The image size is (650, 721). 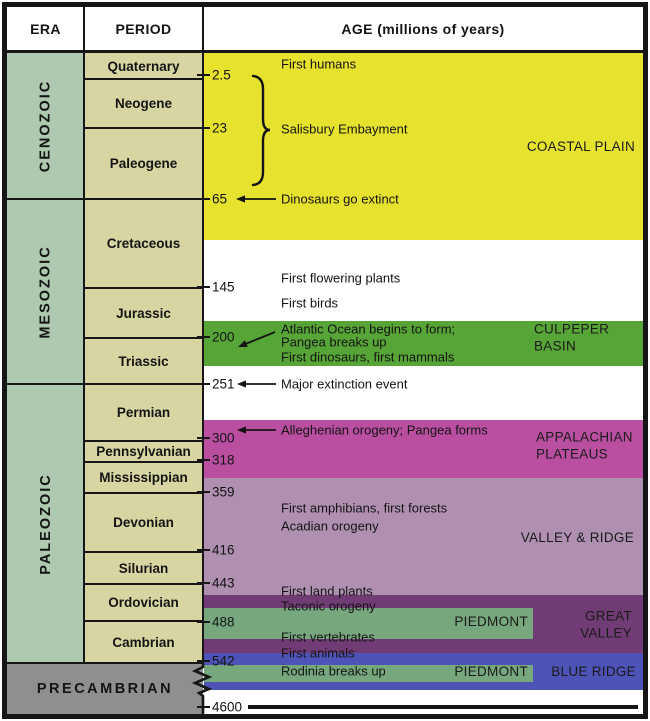 I want to click on province-label-line: VALLEY & RIDGE, so click(x=577, y=537).